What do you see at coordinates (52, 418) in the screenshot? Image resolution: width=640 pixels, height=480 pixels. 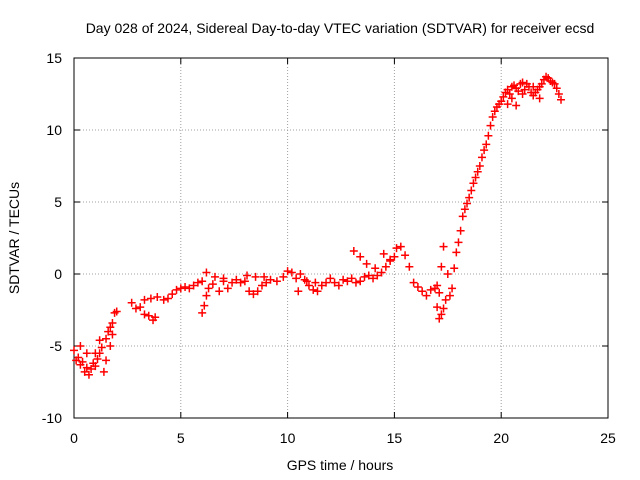 I see `y-tick-label: -10` at bounding box center [52, 418].